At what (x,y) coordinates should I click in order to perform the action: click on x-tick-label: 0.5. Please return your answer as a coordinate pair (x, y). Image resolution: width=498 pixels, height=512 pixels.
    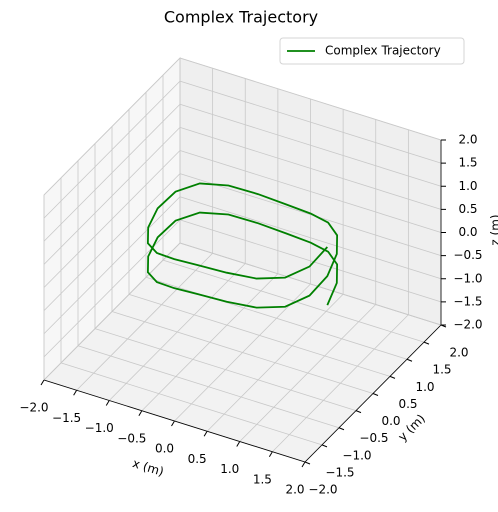
    Looking at the image, I should click on (197, 459).